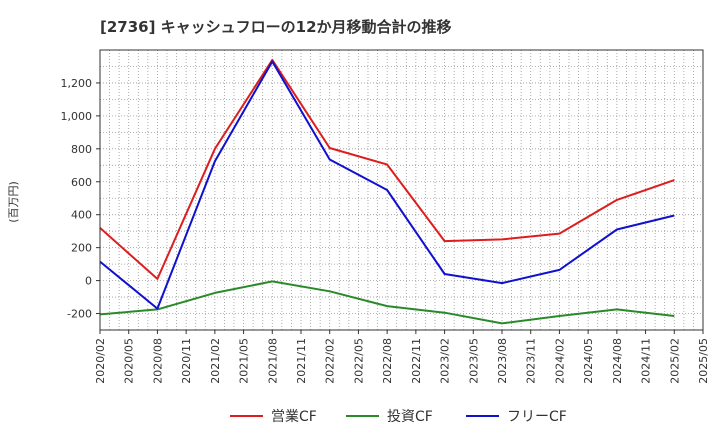 The height and width of the screenshot is (440, 720). What do you see at coordinates (129, 361) in the screenshot?
I see `x-tick-label: 2020/05` at bounding box center [129, 361].